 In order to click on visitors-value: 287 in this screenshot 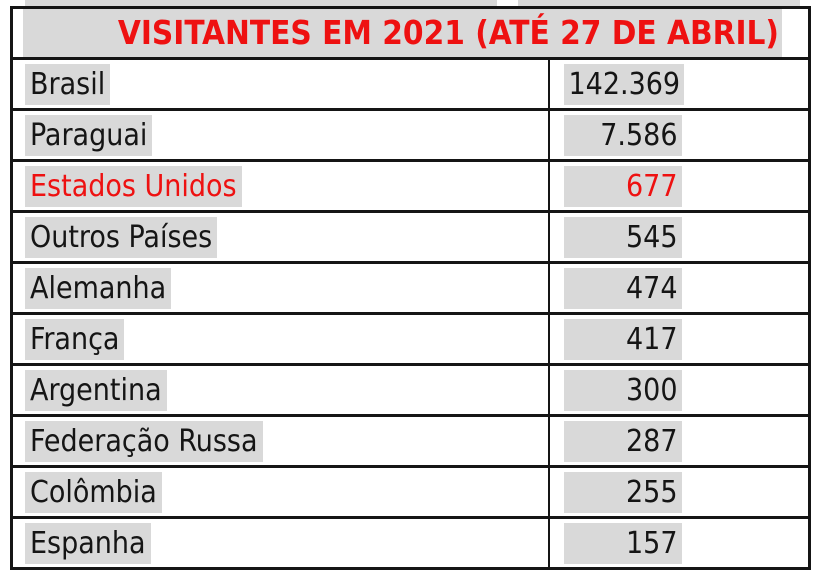, I will do `click(622, 441)`.